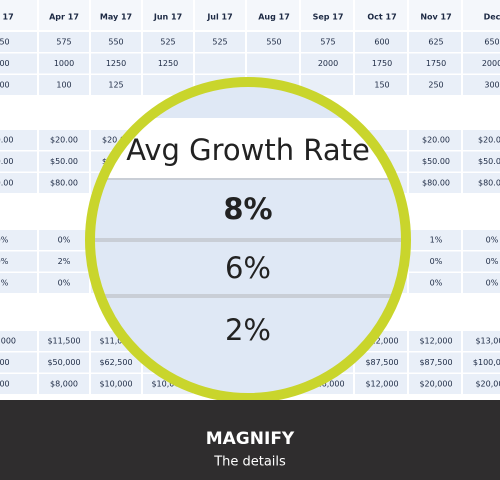 This screenshot has width=500, height=480. I want to click on column-header: Aug 17, so click(274, 17).